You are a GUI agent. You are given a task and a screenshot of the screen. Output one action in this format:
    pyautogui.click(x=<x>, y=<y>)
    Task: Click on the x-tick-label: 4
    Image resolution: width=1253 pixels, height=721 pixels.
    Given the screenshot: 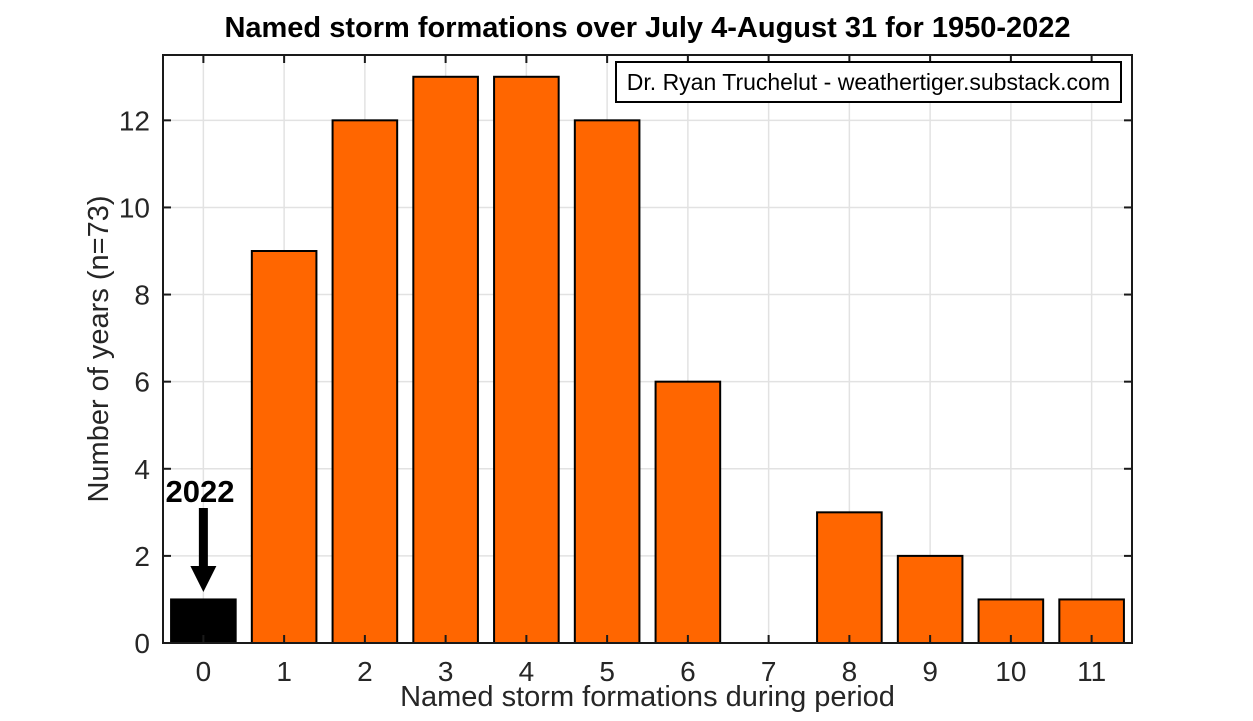 What is the action you would take?
    pyautogui.click(x=527, y=671)
    